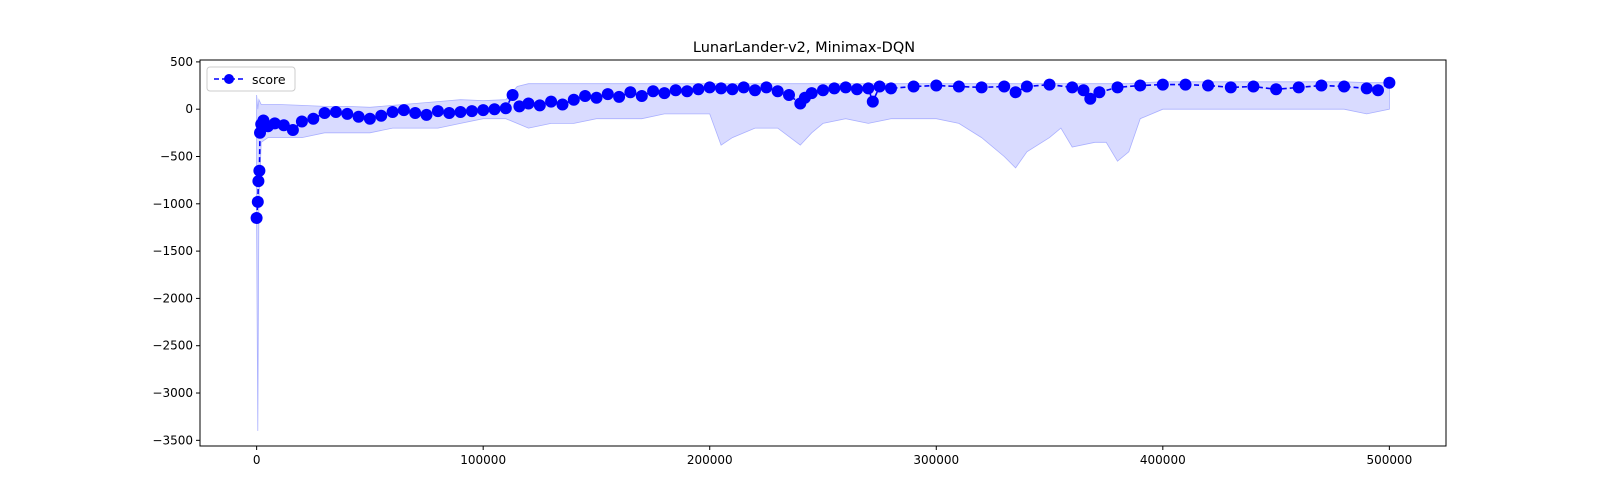 Image resolution: width=1600 pixels, height=500 pixels. Describe the element at coordinates (172, 393) in the screenshot. I see `y-tick-label: −3000` at that location.